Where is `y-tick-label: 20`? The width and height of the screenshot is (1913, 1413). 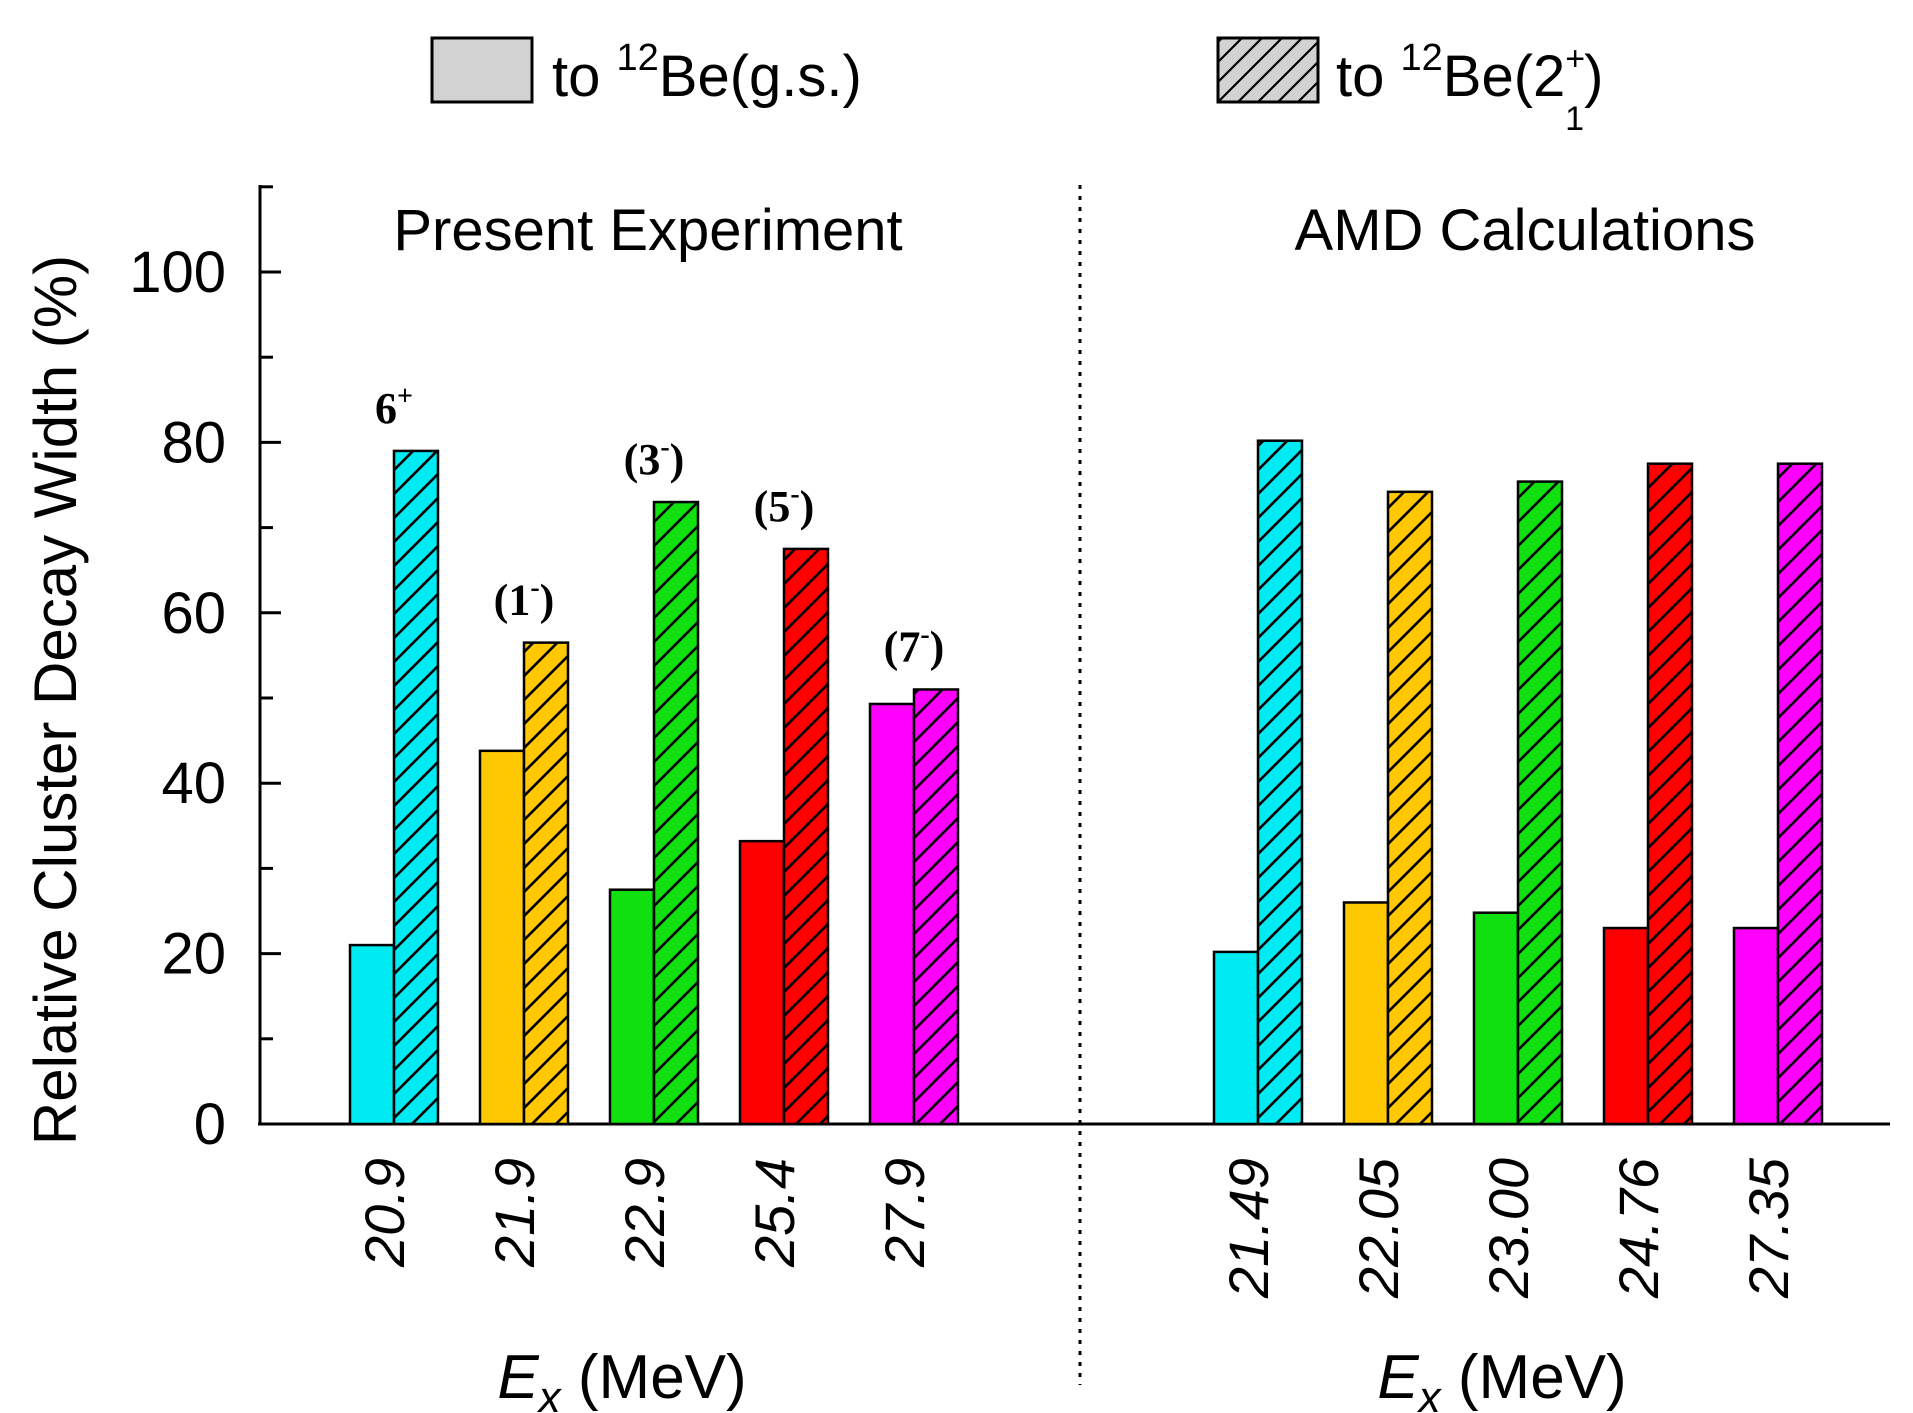 y-tick-label: 20 is located at coordinates (193, 954).